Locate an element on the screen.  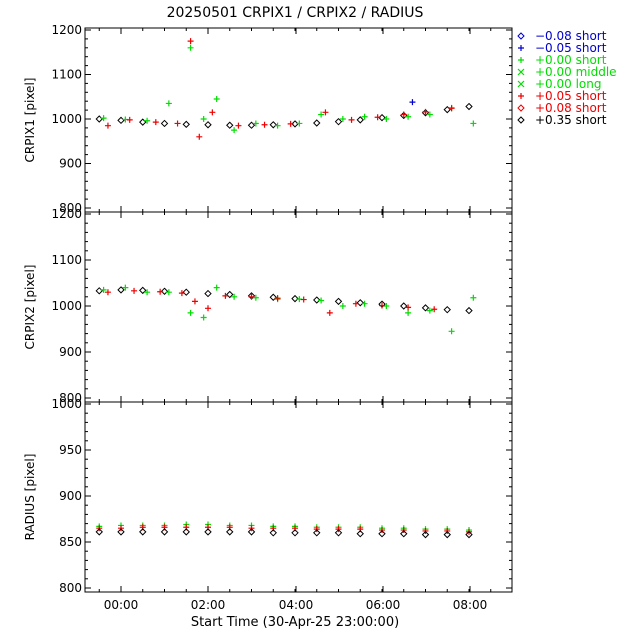
chart-title: 20250501 CRPIX1 / CRPIX2 / RADIUS is located at coordinates (295, 13).